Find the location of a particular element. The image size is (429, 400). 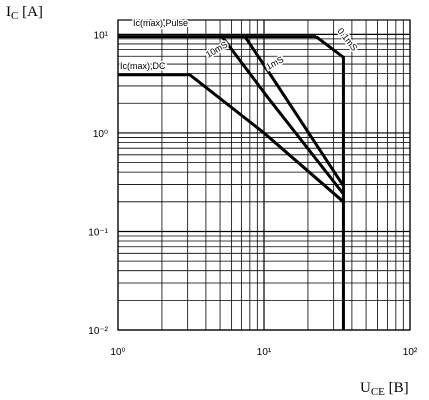

x-axis-title: UCE [B] is located at coordinates (384, 389).